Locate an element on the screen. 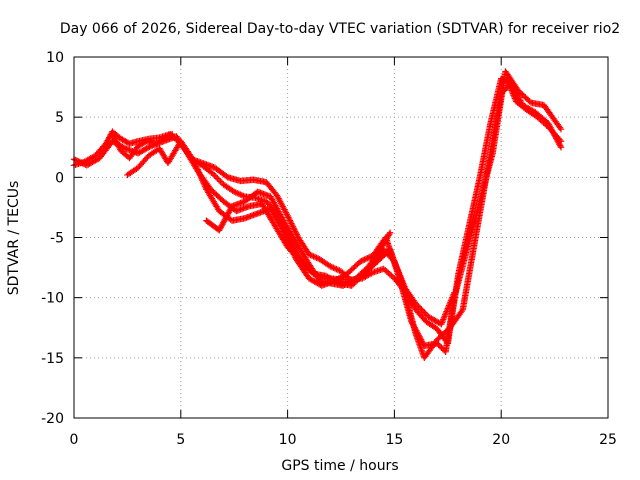 The image size is (640, 480). x-tick-label: 10 is located at coordinates (288, 440).